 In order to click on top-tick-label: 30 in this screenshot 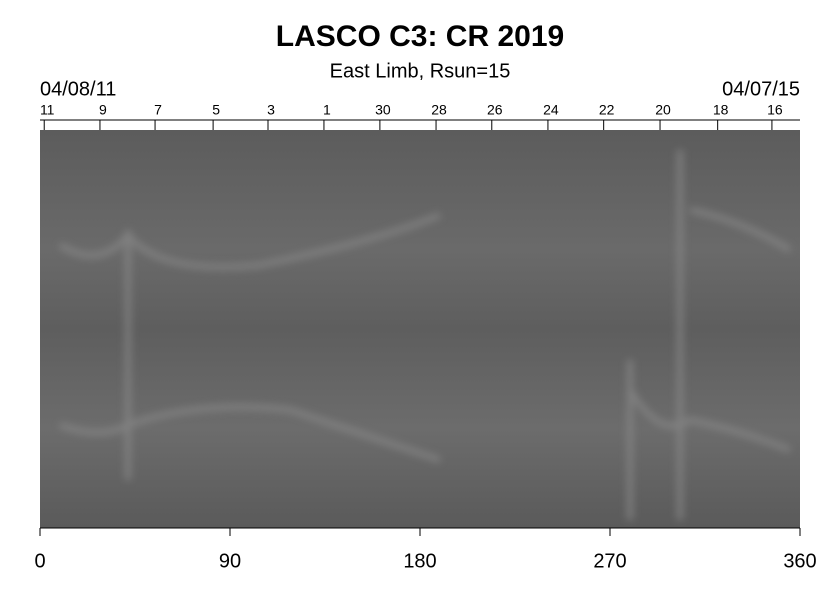, I will do `click(383, 110)`.